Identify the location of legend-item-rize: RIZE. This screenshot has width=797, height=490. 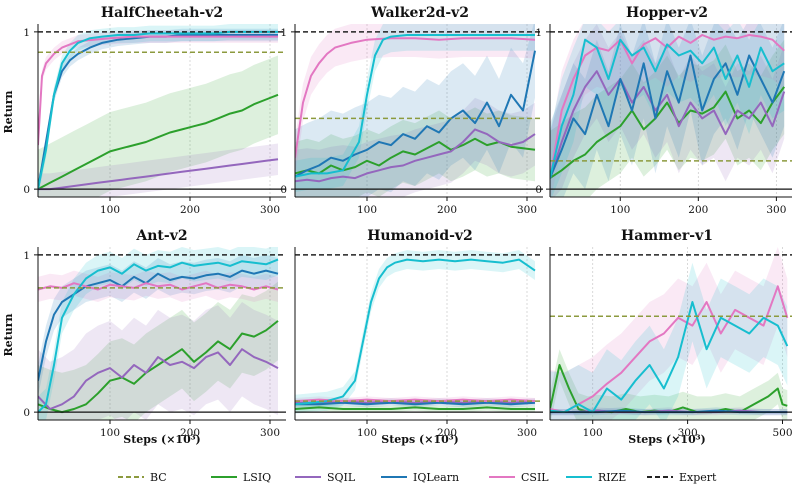
(596, 477).